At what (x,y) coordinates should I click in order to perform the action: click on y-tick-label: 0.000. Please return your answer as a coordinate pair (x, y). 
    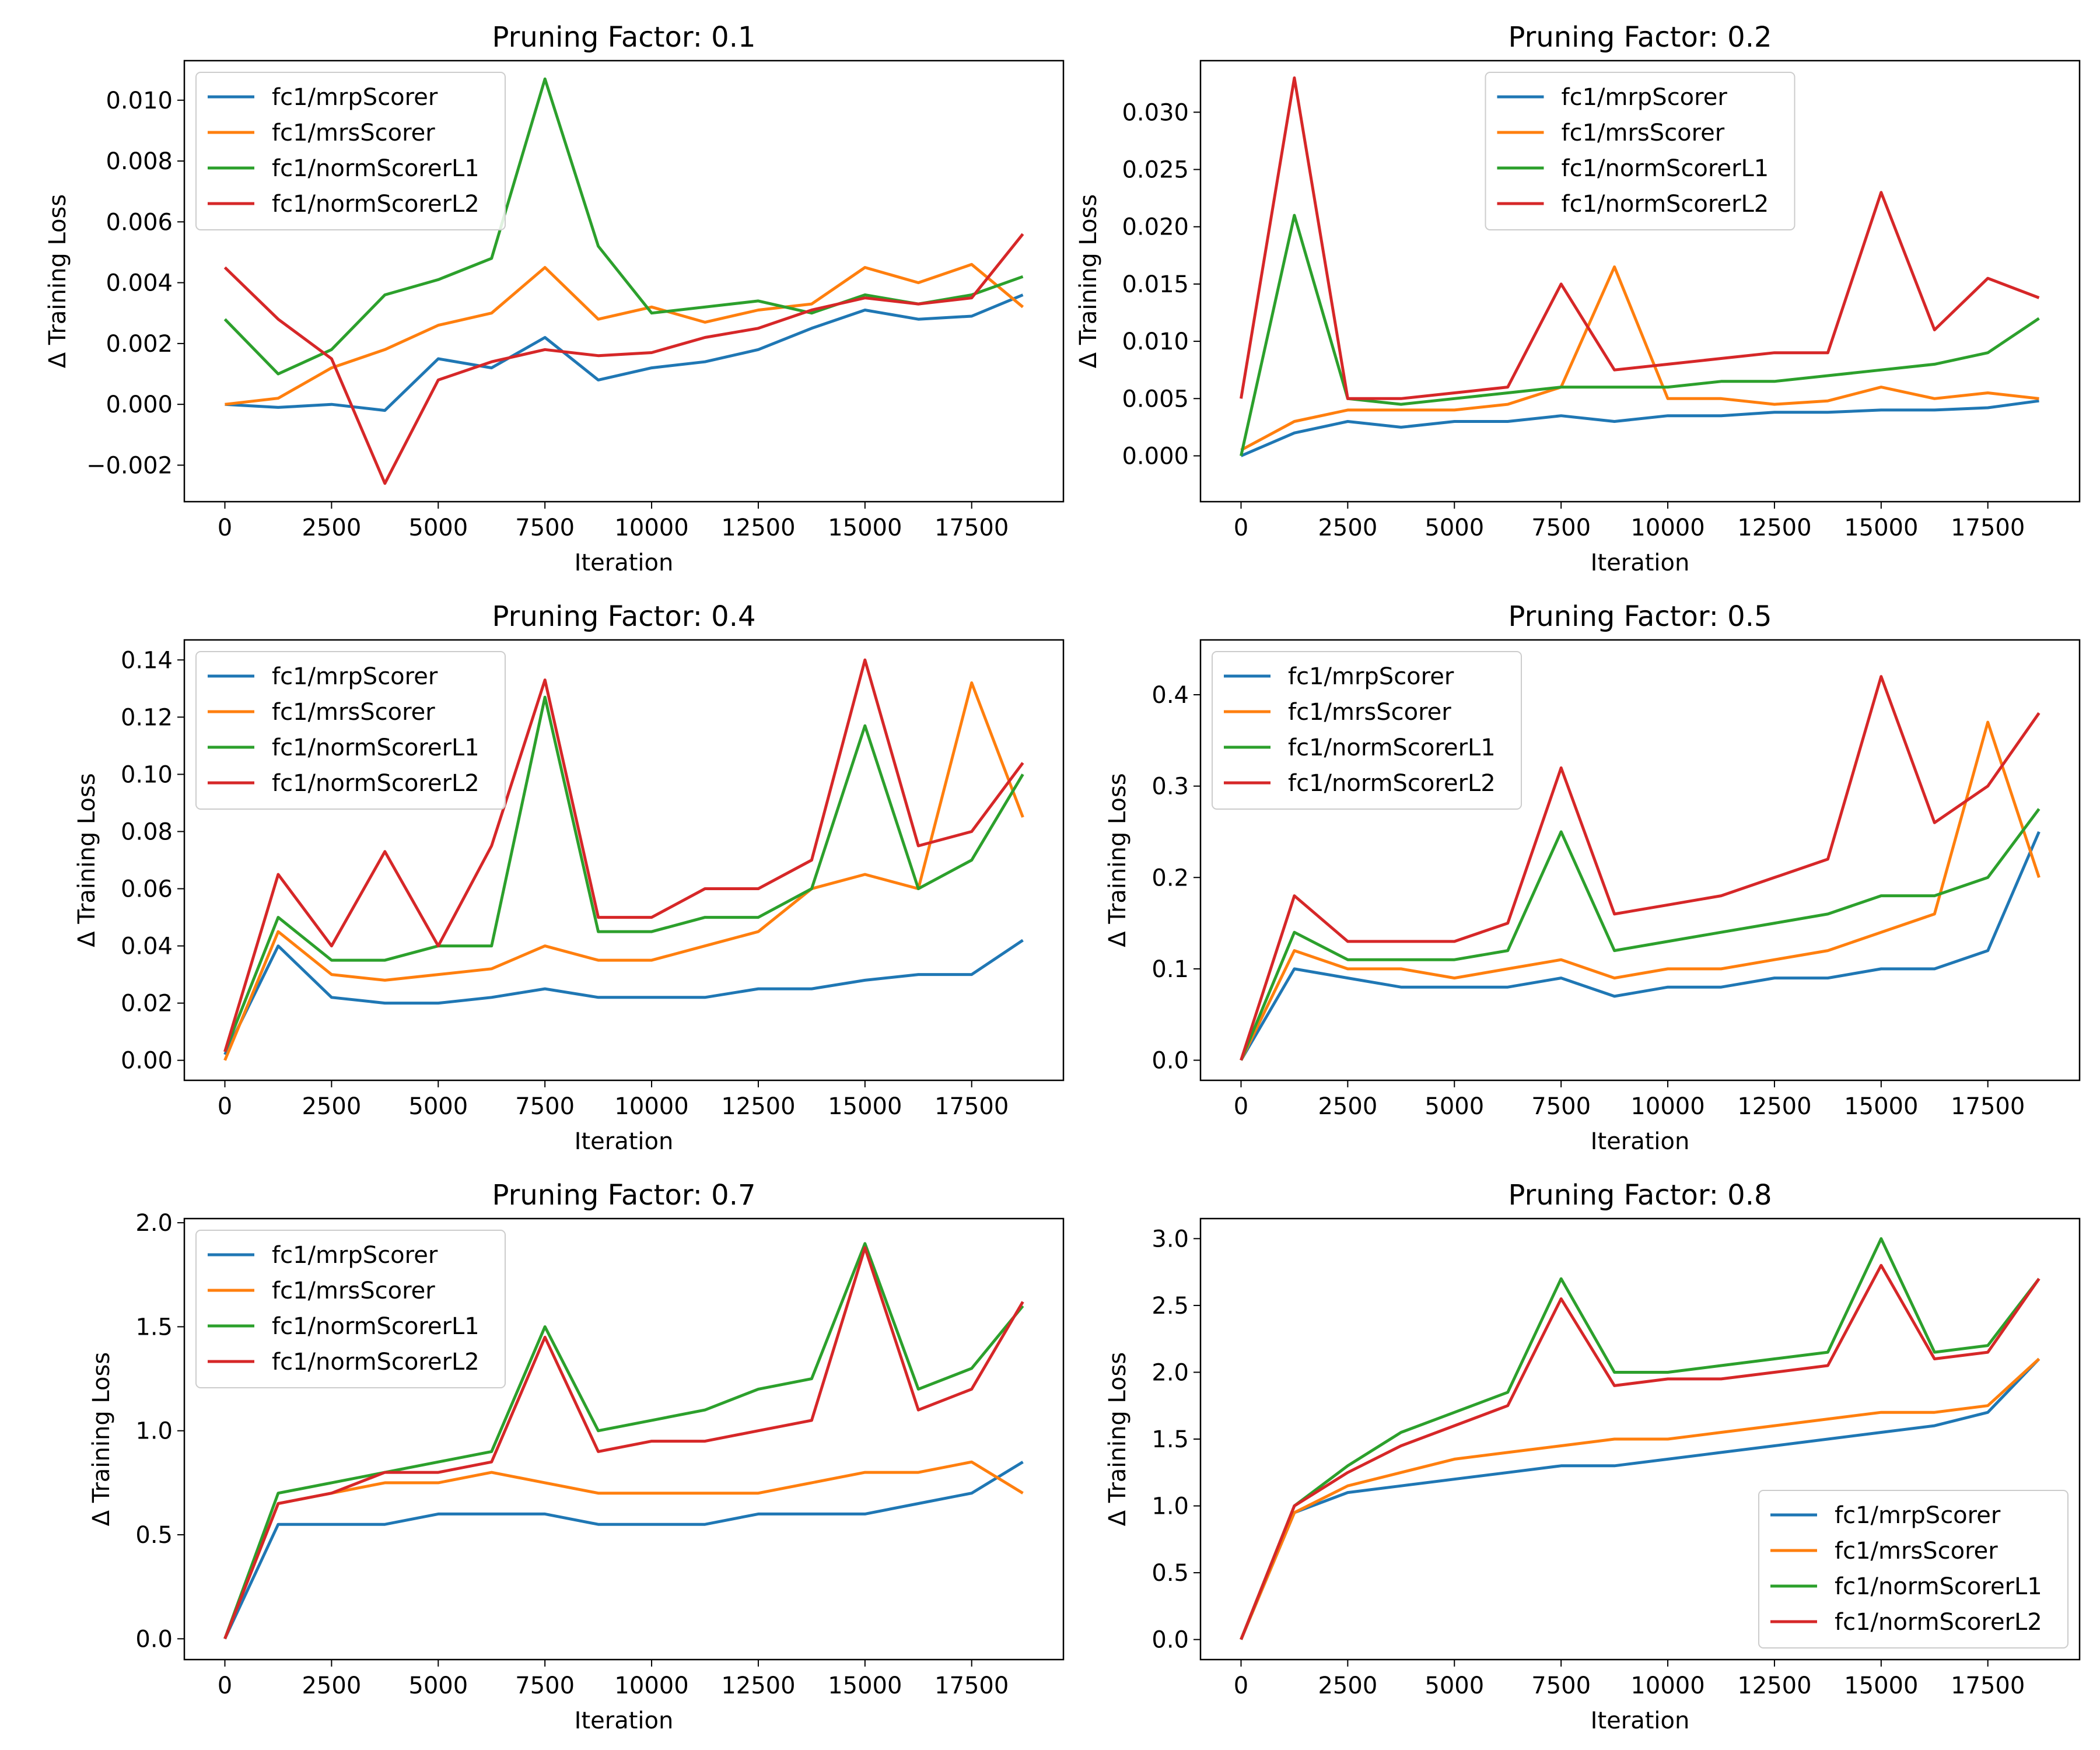
    Looking at the image, I should click on (139, 405).